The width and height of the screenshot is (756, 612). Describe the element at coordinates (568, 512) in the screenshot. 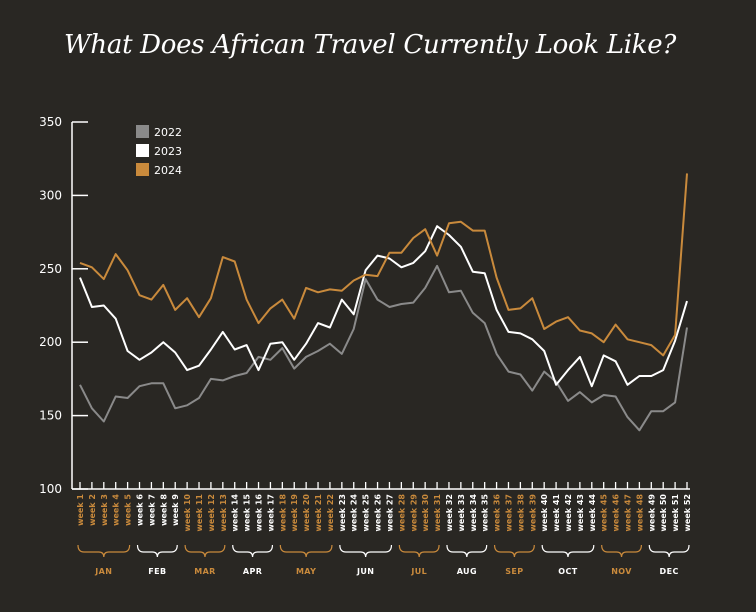

I see `week-label: week 42` at that location.